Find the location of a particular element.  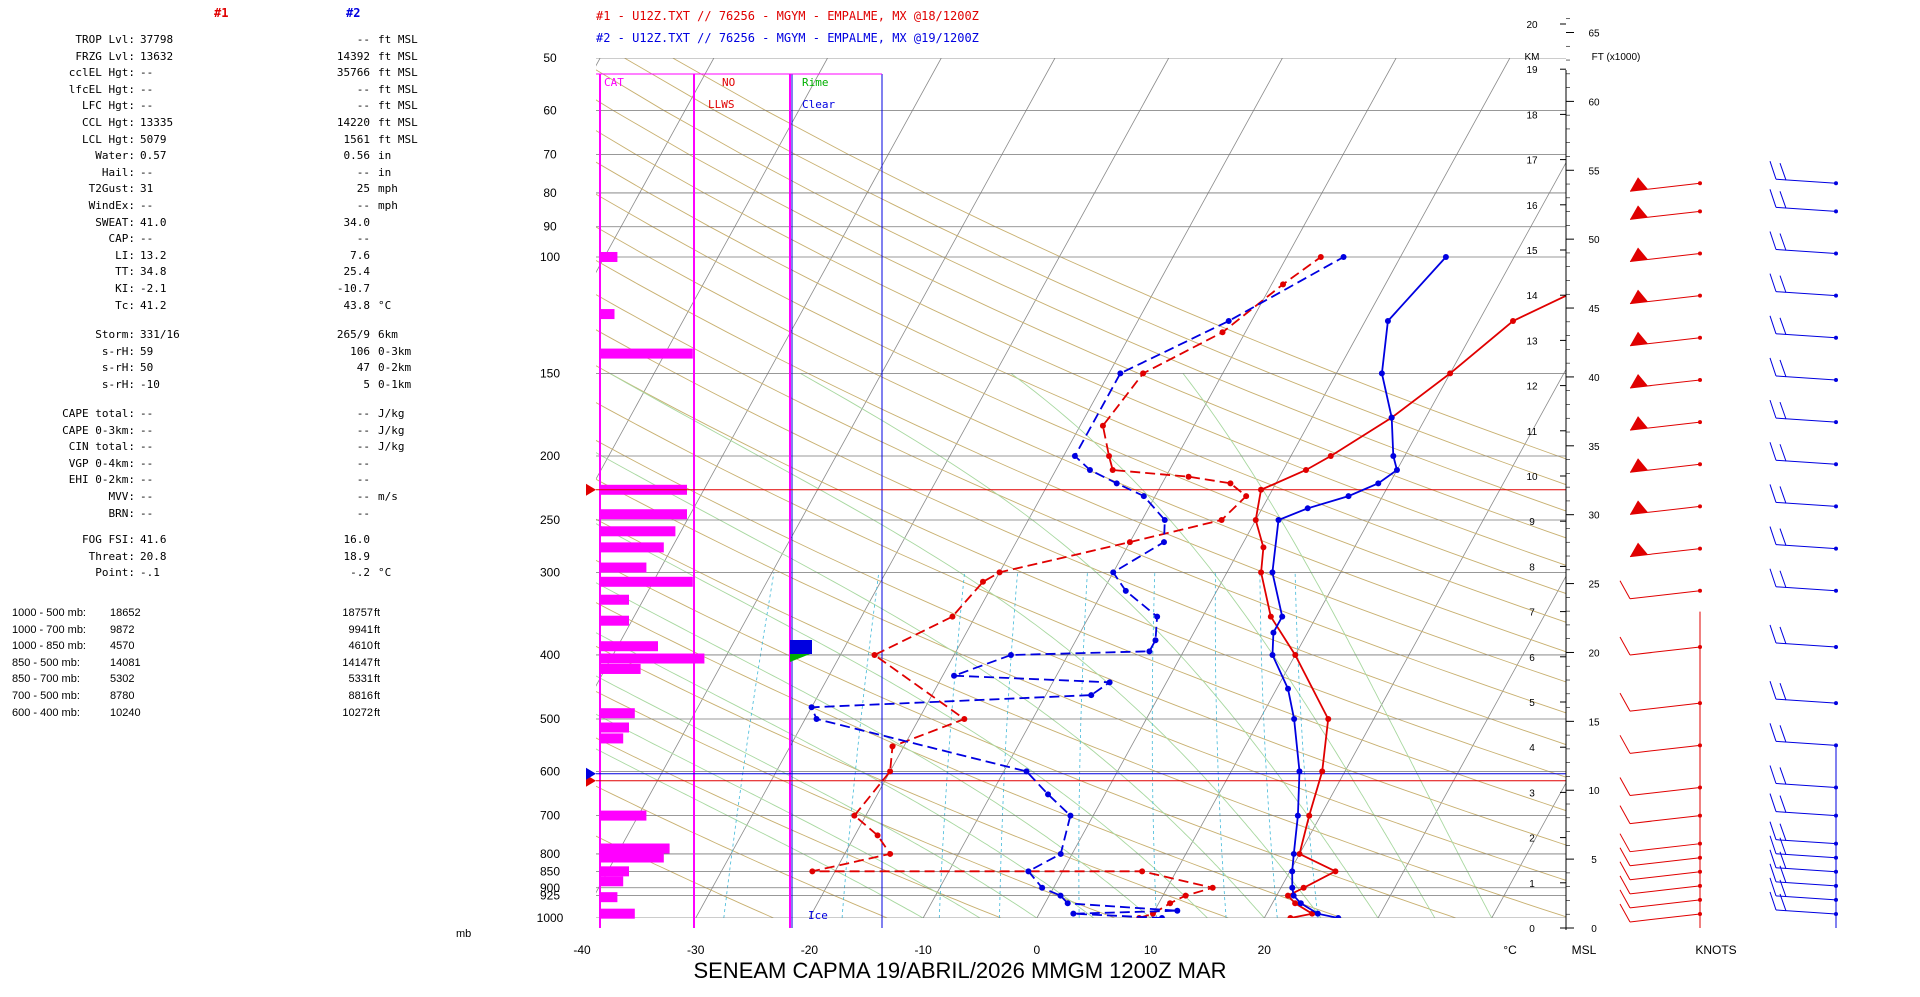

sounding2-value: 9941 is located at coordinates (360, 629).